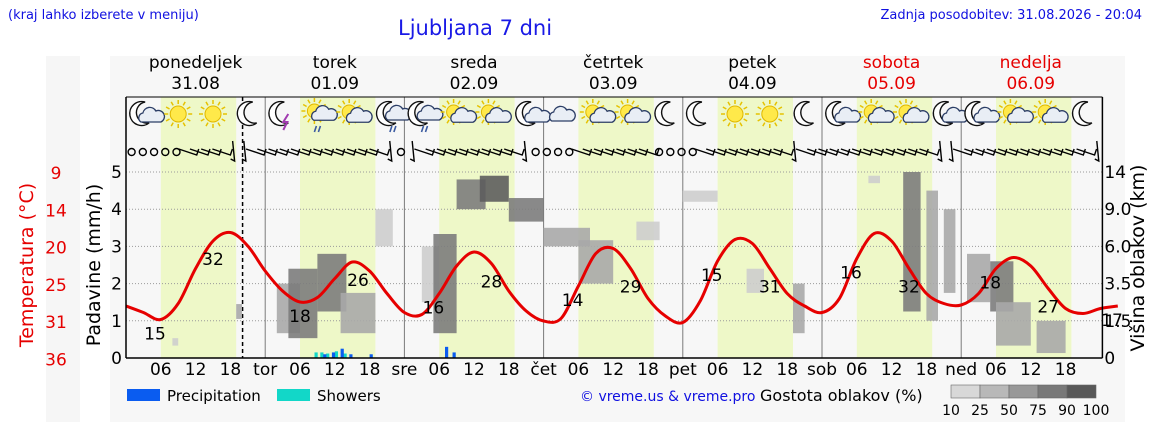 This screenshot has width=1152, height=443. Describe the element at coordinates (1048, 308) in the screenshot. I see `temperature-label: 27` at that location.